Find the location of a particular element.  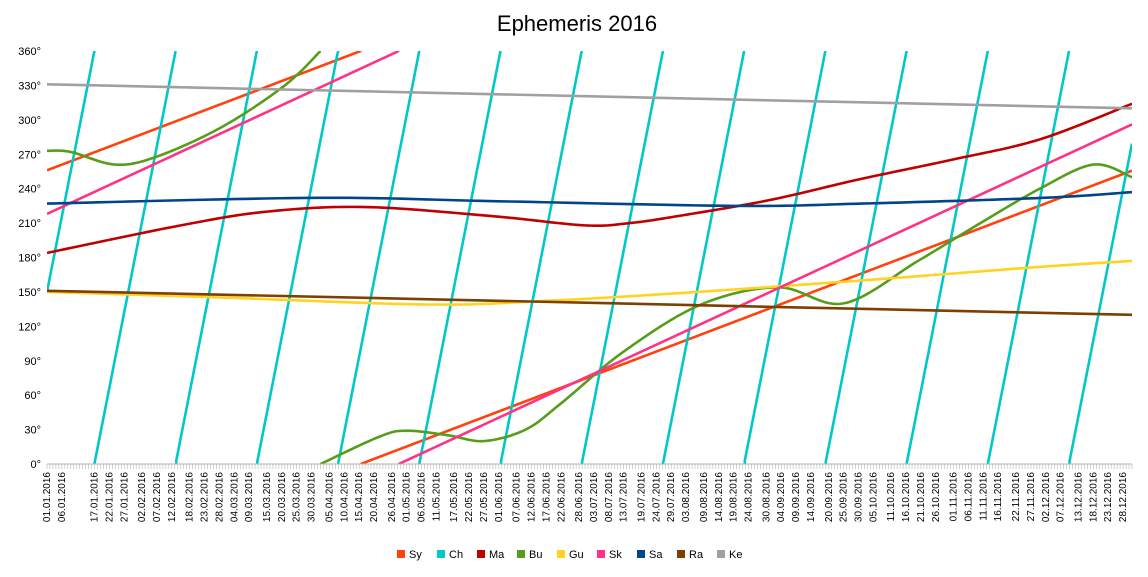

x-tick-label: 03.08.2016 is located at coordinates (686, 497).